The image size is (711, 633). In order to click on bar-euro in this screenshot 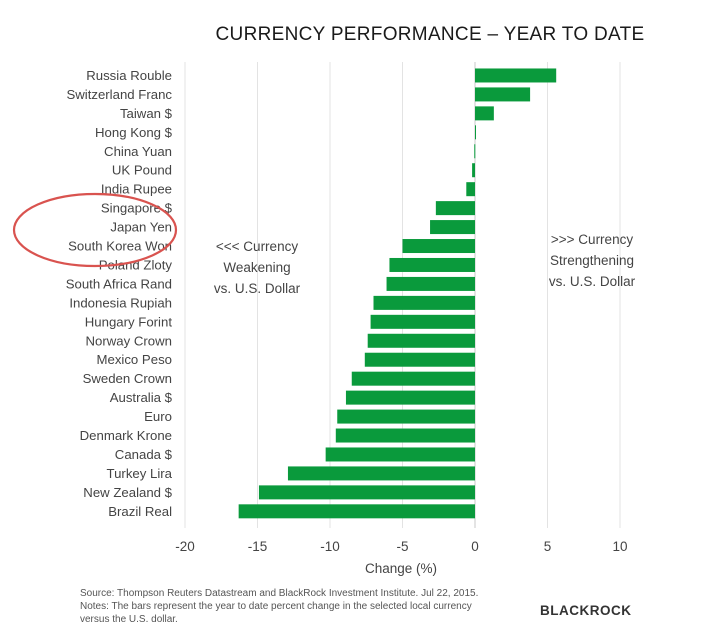, I will do `click(406, 416)`.